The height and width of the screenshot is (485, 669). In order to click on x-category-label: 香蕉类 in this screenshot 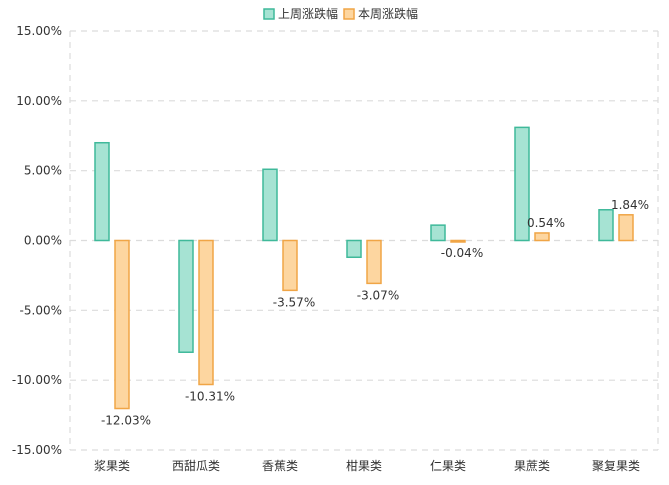, I will do `click(280, 466)`.